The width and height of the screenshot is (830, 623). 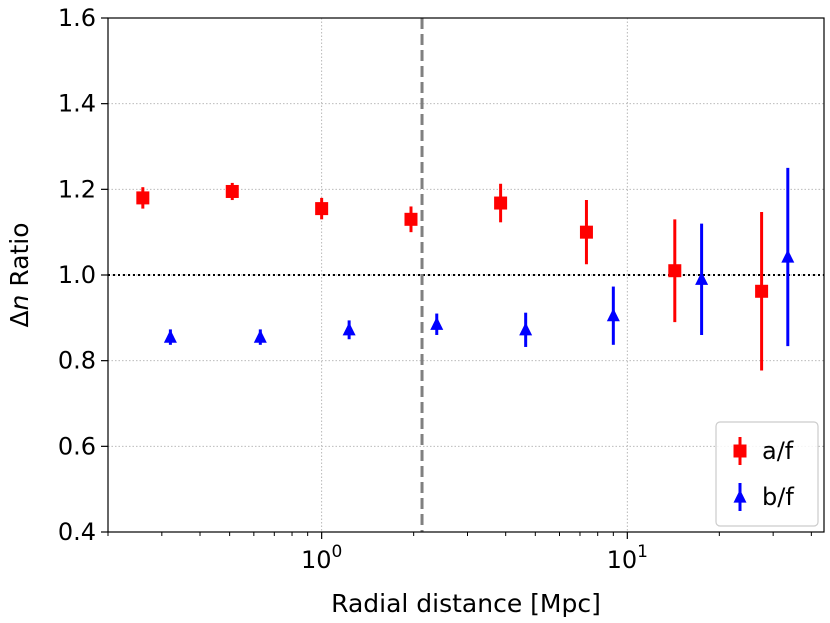 What do you see at coordinates (77, 275) in the screenshot?
I see `y-tick-label: 1.0` at bounding box center [77, 275].